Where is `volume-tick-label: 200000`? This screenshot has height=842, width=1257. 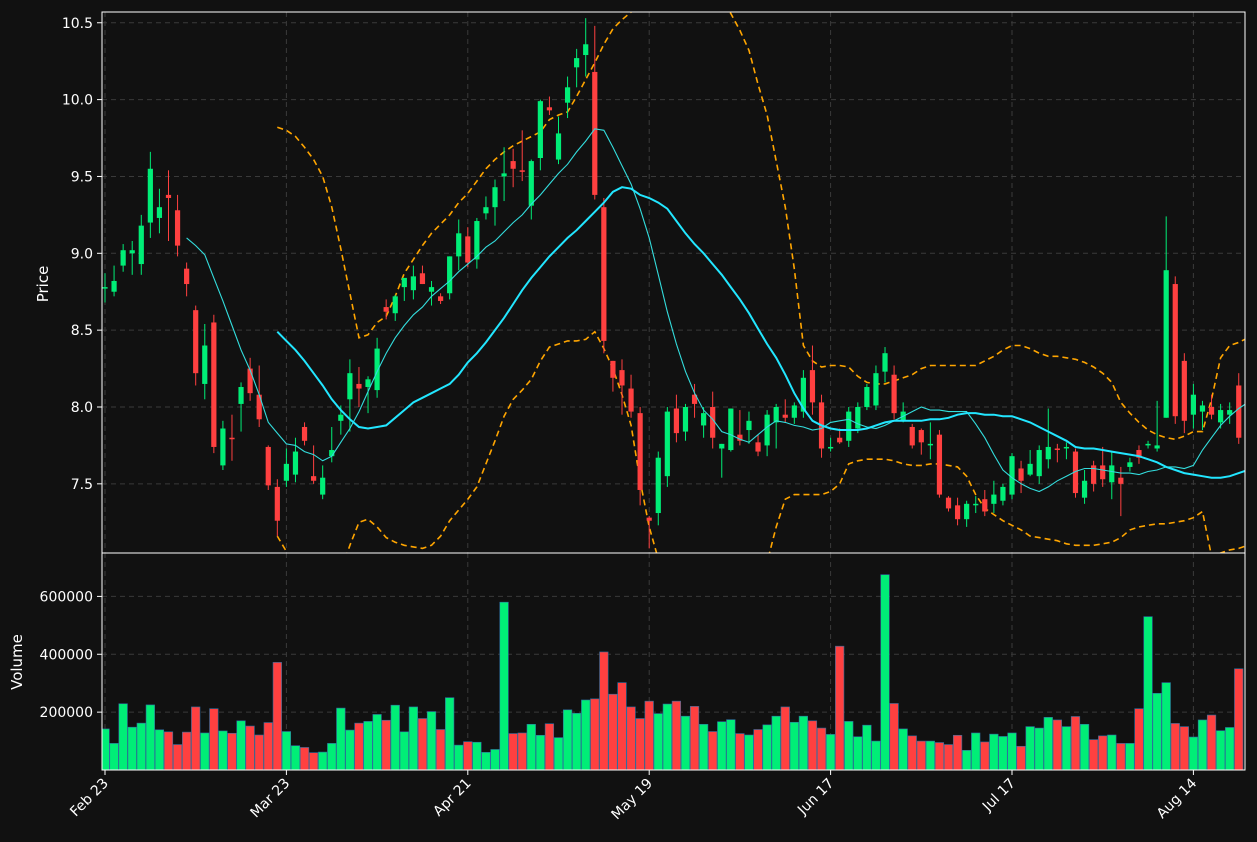 volume-tick-label: 200000 is located at coordinates (66, 713).